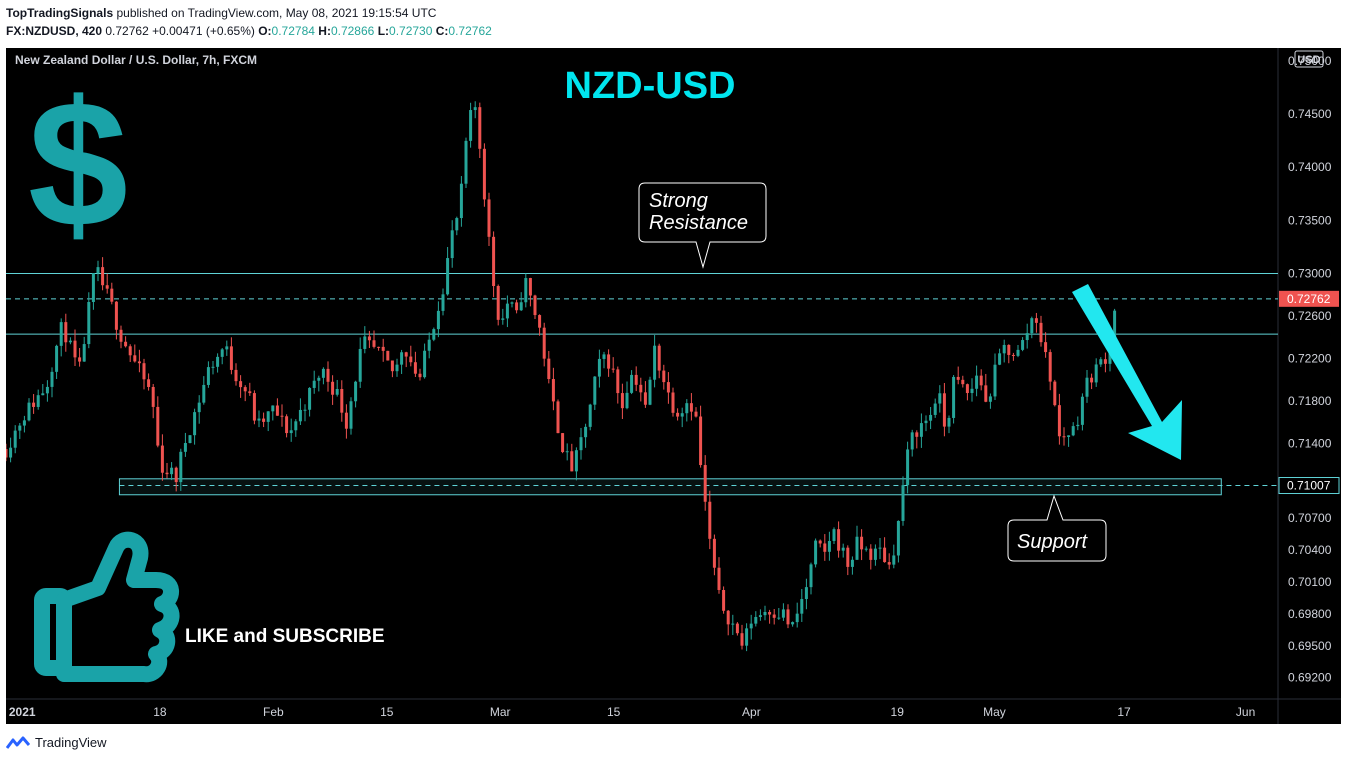 The image size is (1348, 762). What do you see at coordinates (324, 31) in the screenshot?
I see `high-label: H:` at bounding box center [324, 31].